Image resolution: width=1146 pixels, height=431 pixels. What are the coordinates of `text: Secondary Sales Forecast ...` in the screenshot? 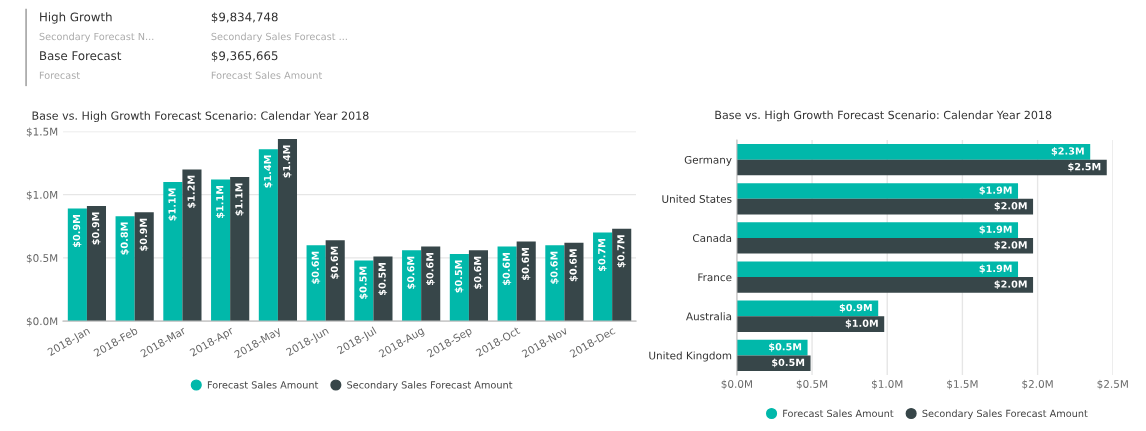 It's located at (279, 37).